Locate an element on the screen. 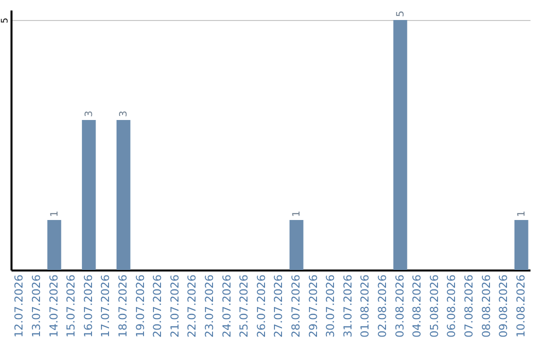 The width and height of the screenshot is (540, 340). x-tick-label: 09.08.2026 is located at coordinates (503, 306).